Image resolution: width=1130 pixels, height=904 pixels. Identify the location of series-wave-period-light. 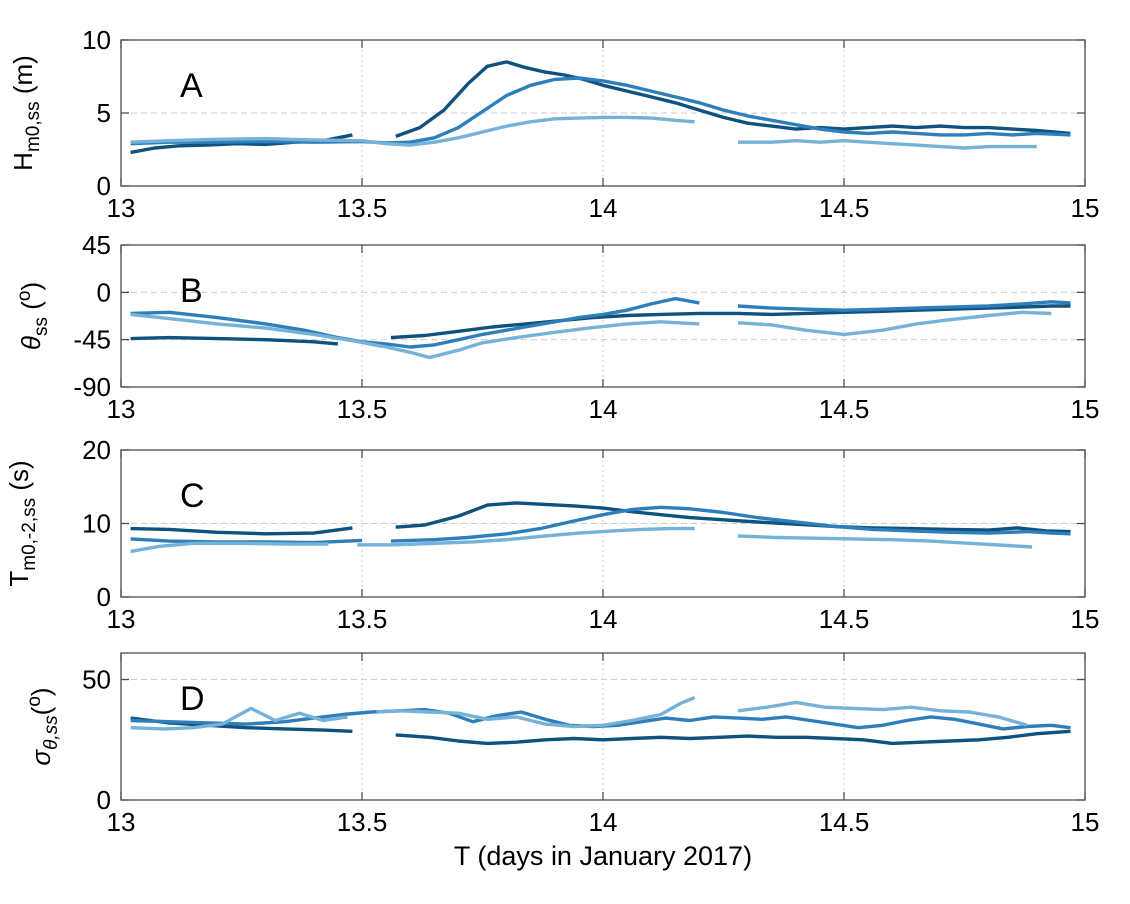
(581, 540).